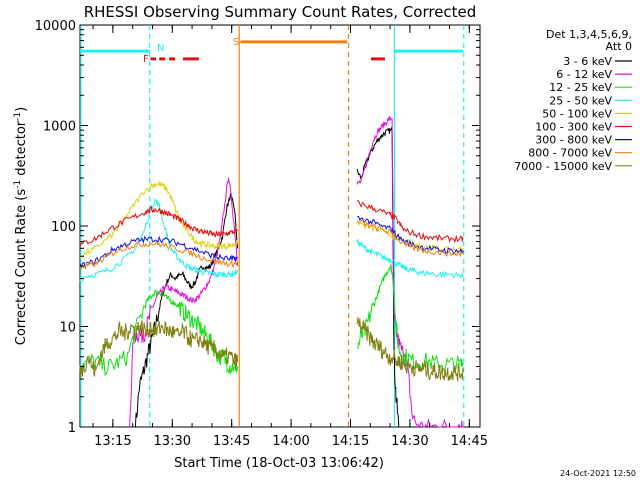  Describe the element at coordinates (350, 441) in the screenshot. I see `x-tick-label: 14:15` at that location.